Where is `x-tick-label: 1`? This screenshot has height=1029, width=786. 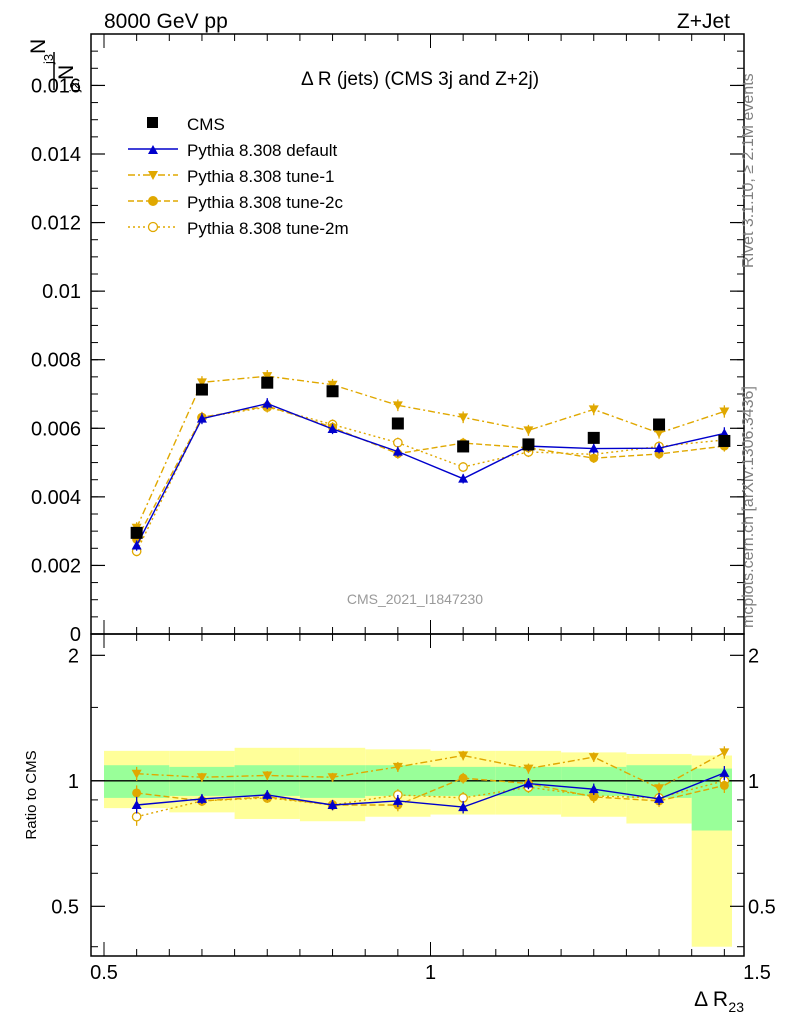
x-tick-label: 1 is located at coordinates (430, 973).